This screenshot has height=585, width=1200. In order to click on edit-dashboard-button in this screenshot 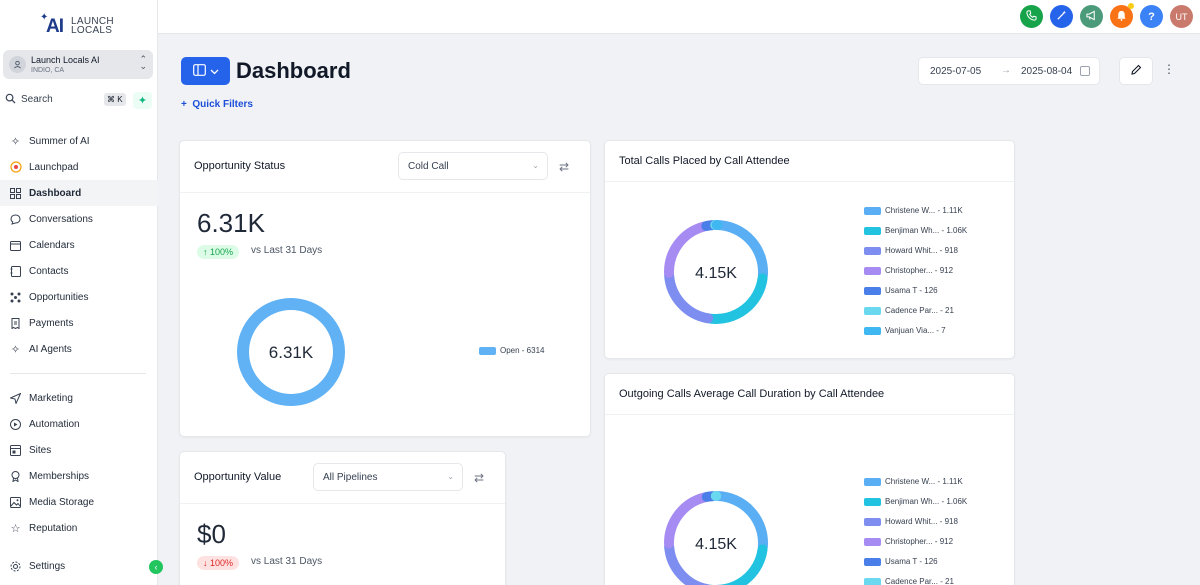, I will do `click(1136, 71)`.